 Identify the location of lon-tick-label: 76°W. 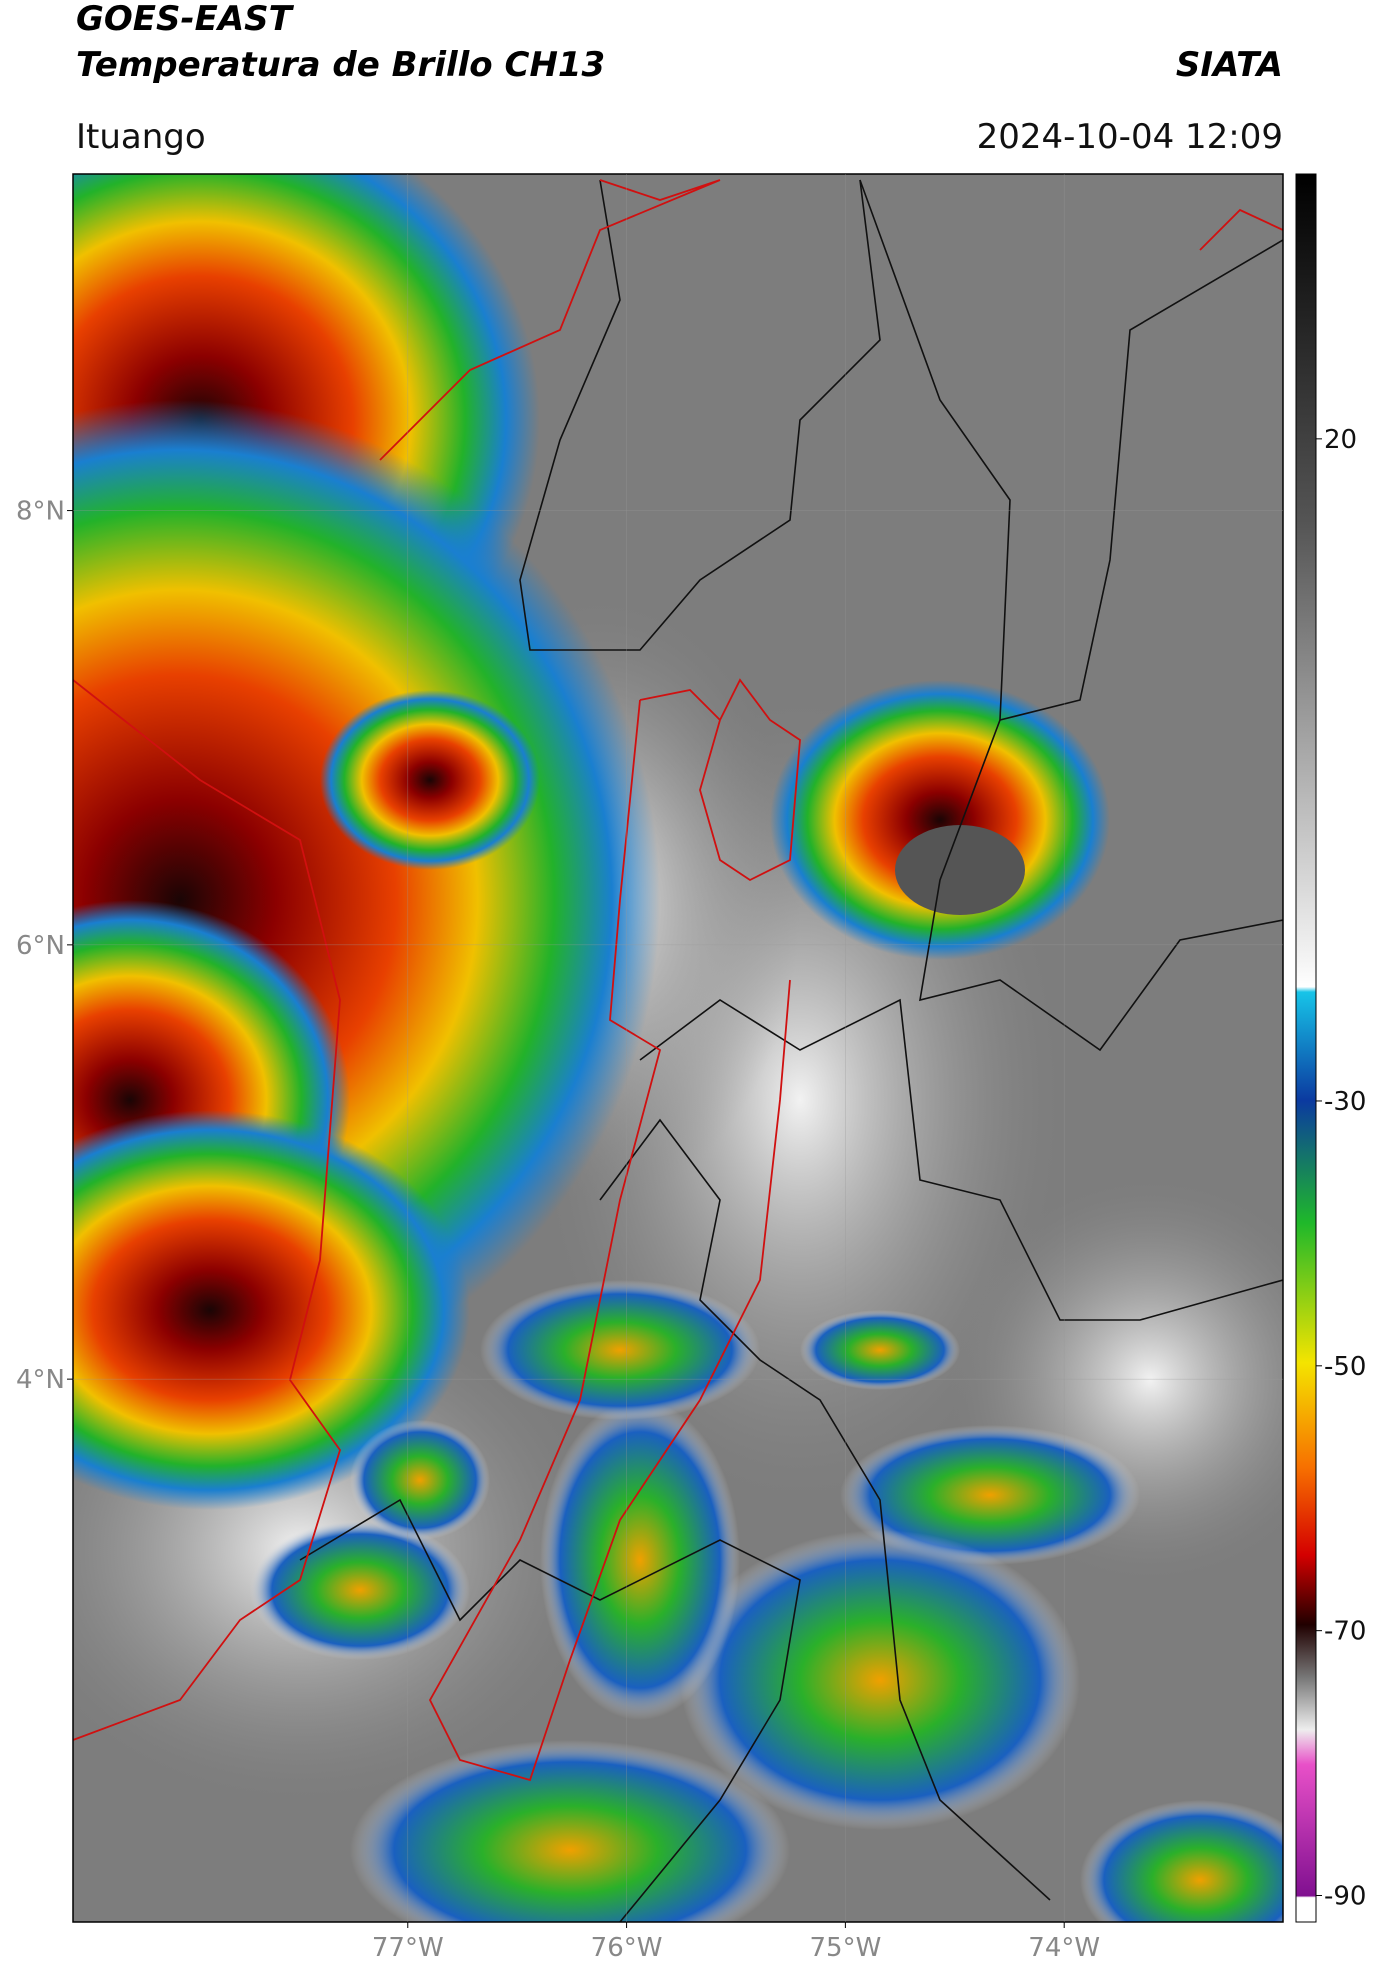
(627, 1948).